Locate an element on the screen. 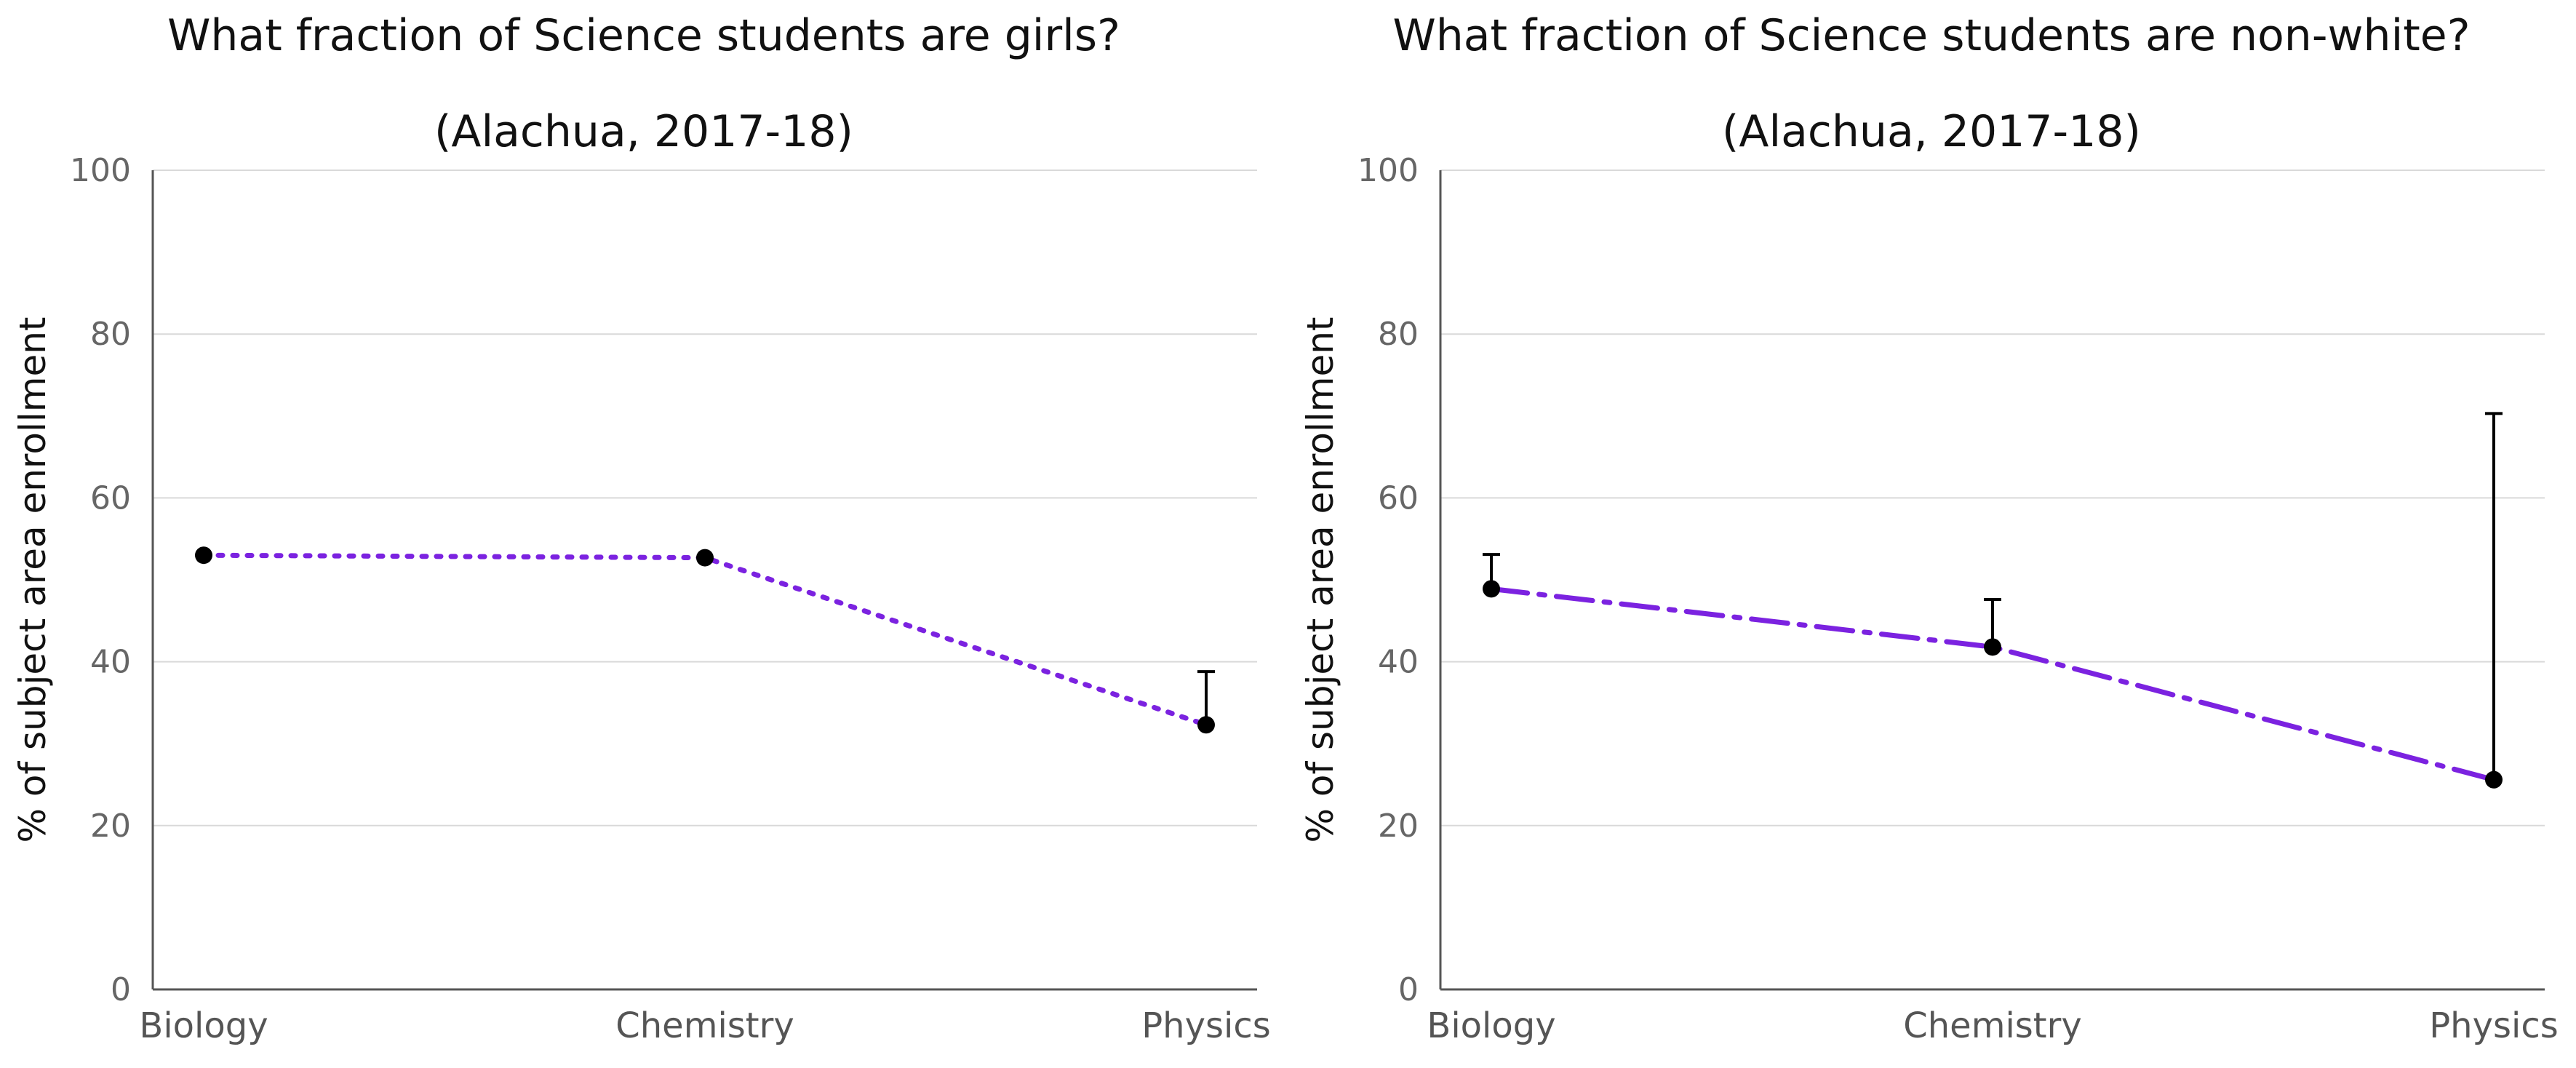  series-line is located at coordinates (705, 640).